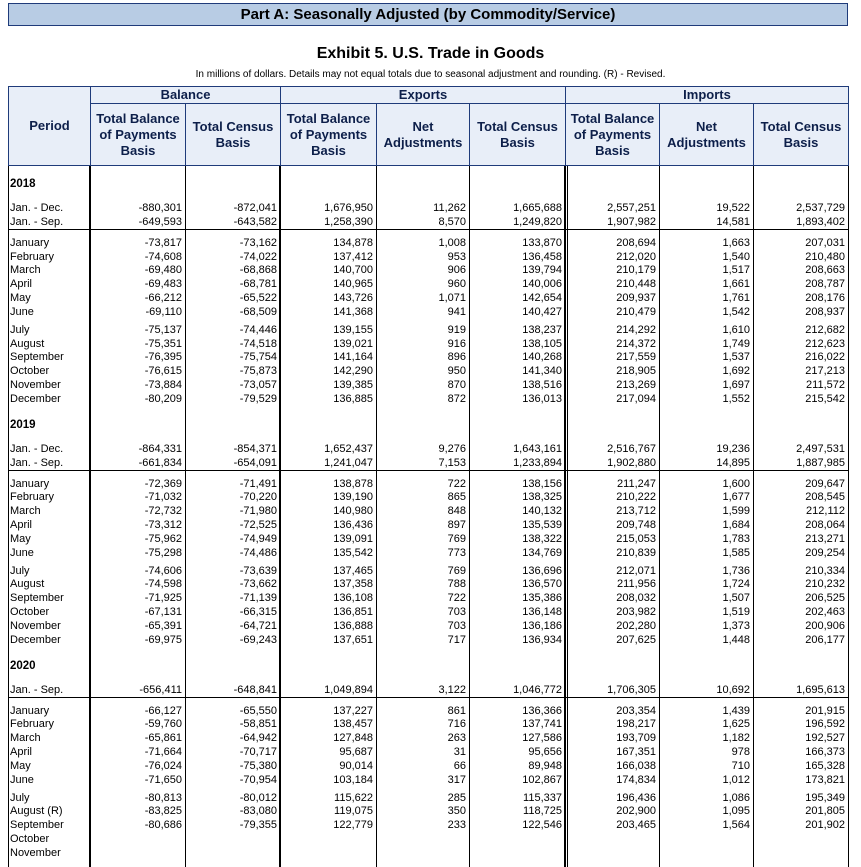 The height and width of the screenshot is (867, 861). Describe the element at coordinates (49, 126) in the screenshot. I see `column-header: Period` at that location.